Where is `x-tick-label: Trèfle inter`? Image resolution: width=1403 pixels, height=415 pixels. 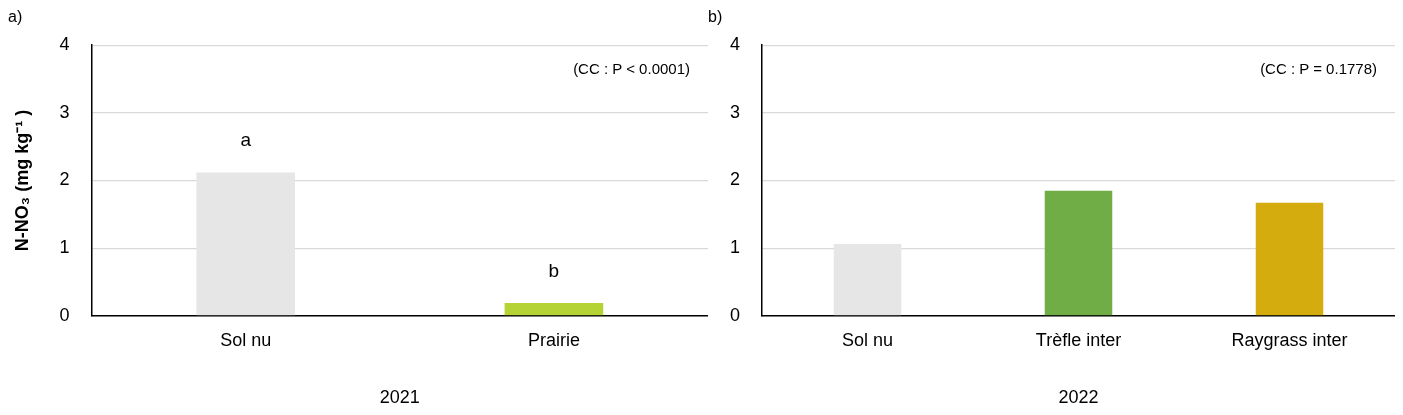 x-tick-label: Trèfle inter is located at coordinates (1078, 339).